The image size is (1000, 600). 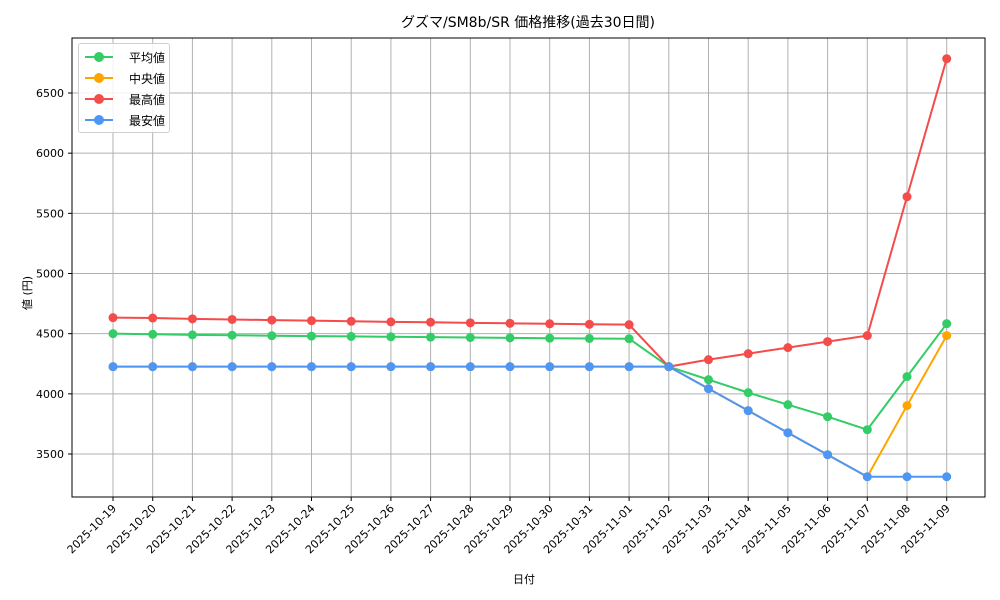 What do you see at coordinates (524, 579) in the screenshot?
I see `x-axis-label: 日付` at bounding box center [524, 579].